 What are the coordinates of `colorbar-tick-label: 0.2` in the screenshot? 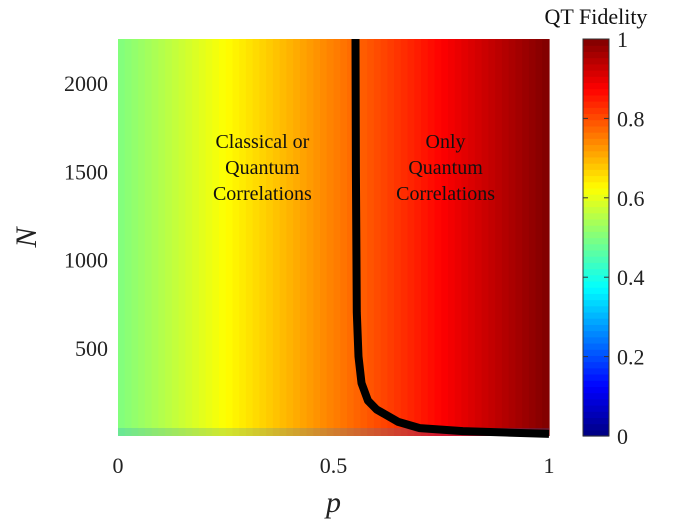 It's located at (631, 357).